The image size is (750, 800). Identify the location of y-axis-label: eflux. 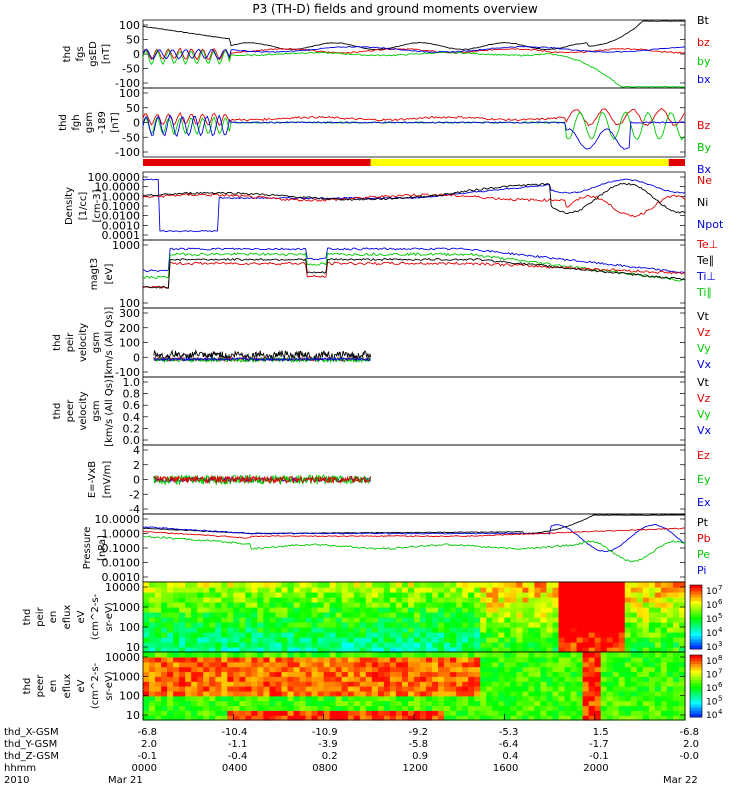
(67, 617).